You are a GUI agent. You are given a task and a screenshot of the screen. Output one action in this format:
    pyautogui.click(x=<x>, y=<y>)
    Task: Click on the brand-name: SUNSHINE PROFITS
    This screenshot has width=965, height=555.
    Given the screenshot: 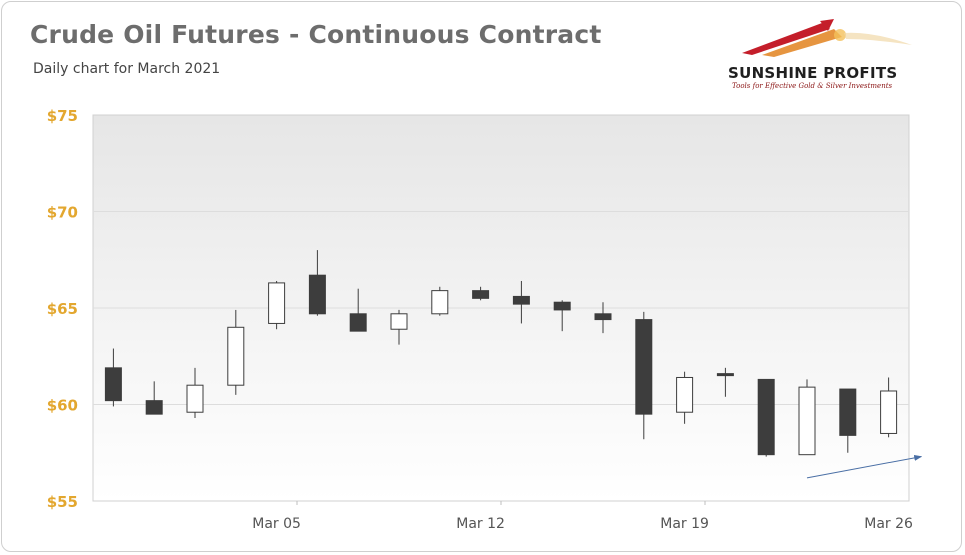 What is the action you would take?
    pyautogui.click(x=813, y=73)
    